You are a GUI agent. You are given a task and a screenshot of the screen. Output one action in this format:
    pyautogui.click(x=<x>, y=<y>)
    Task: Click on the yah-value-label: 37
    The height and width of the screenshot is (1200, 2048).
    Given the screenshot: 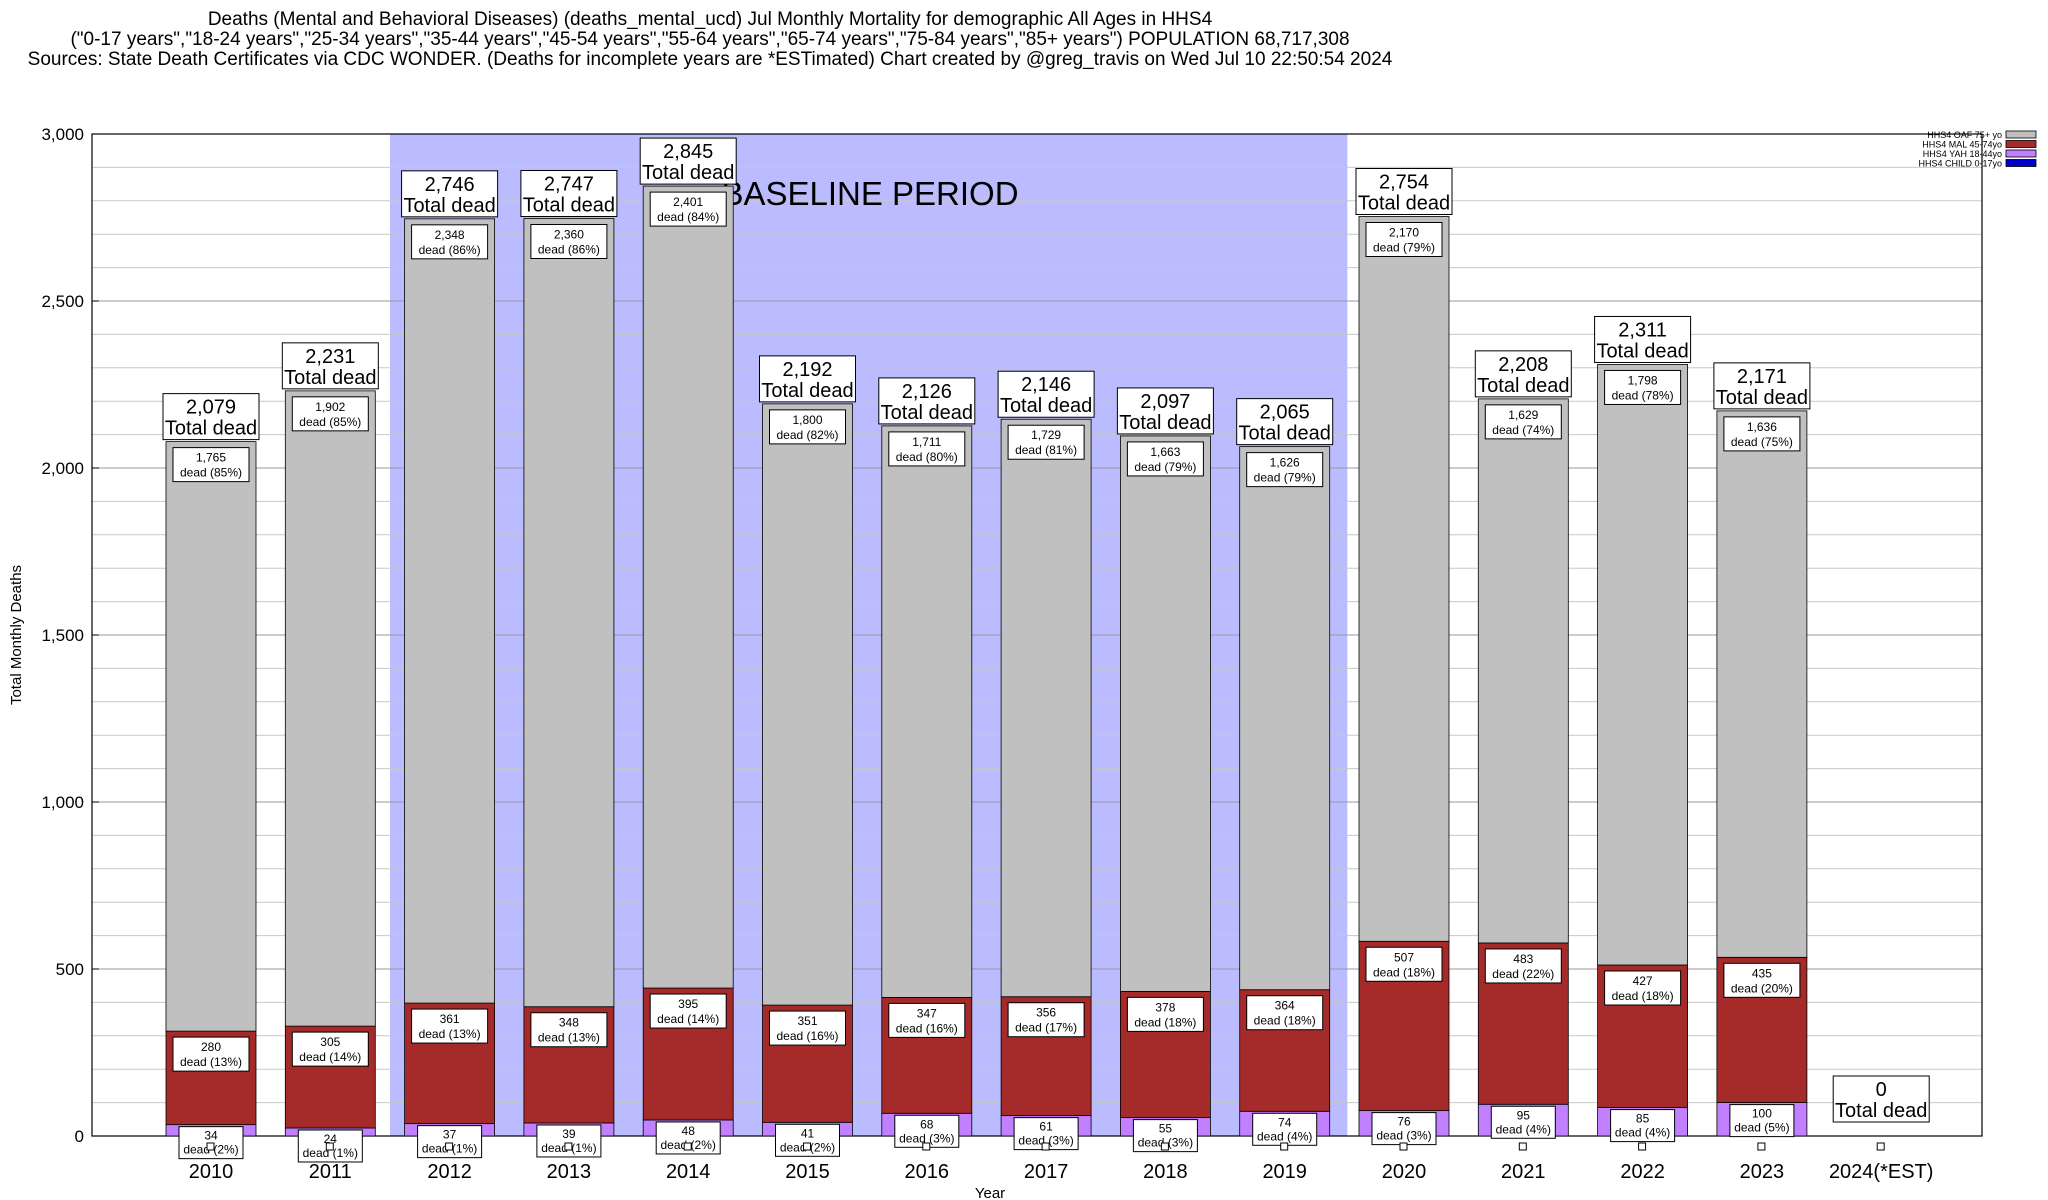 What is the action you would take?
    pyautogui.click(x=450, y=1135)
    